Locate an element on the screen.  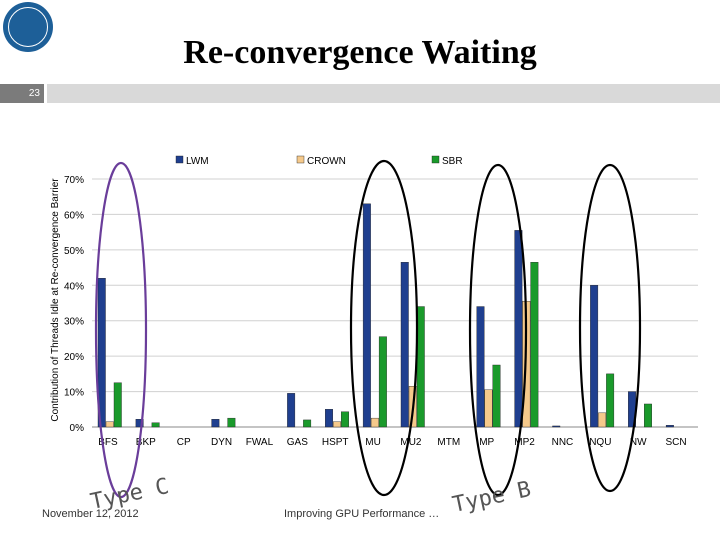
x-tick-label: MP is located at coordinates (486, 442).